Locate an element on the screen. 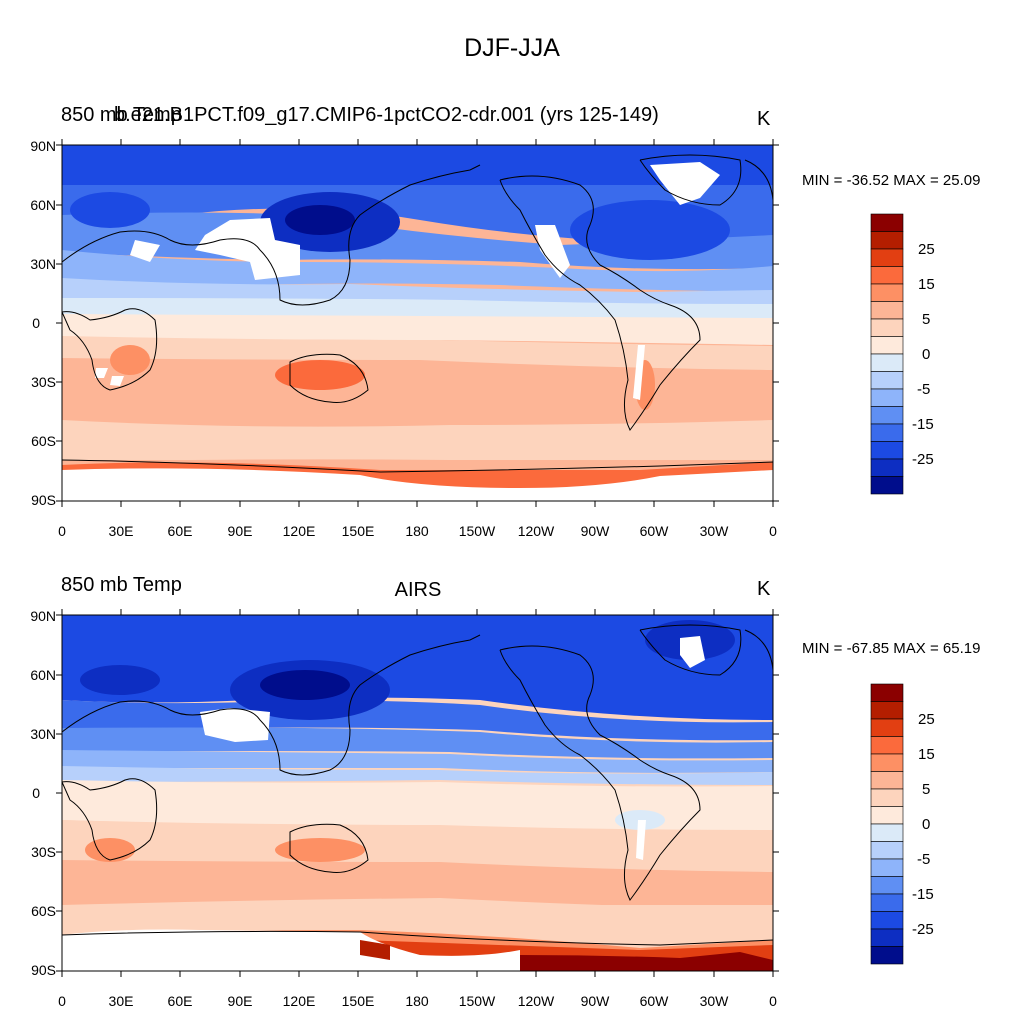  p2-colorbar-label: 15 is located at coordinates (926, 754).